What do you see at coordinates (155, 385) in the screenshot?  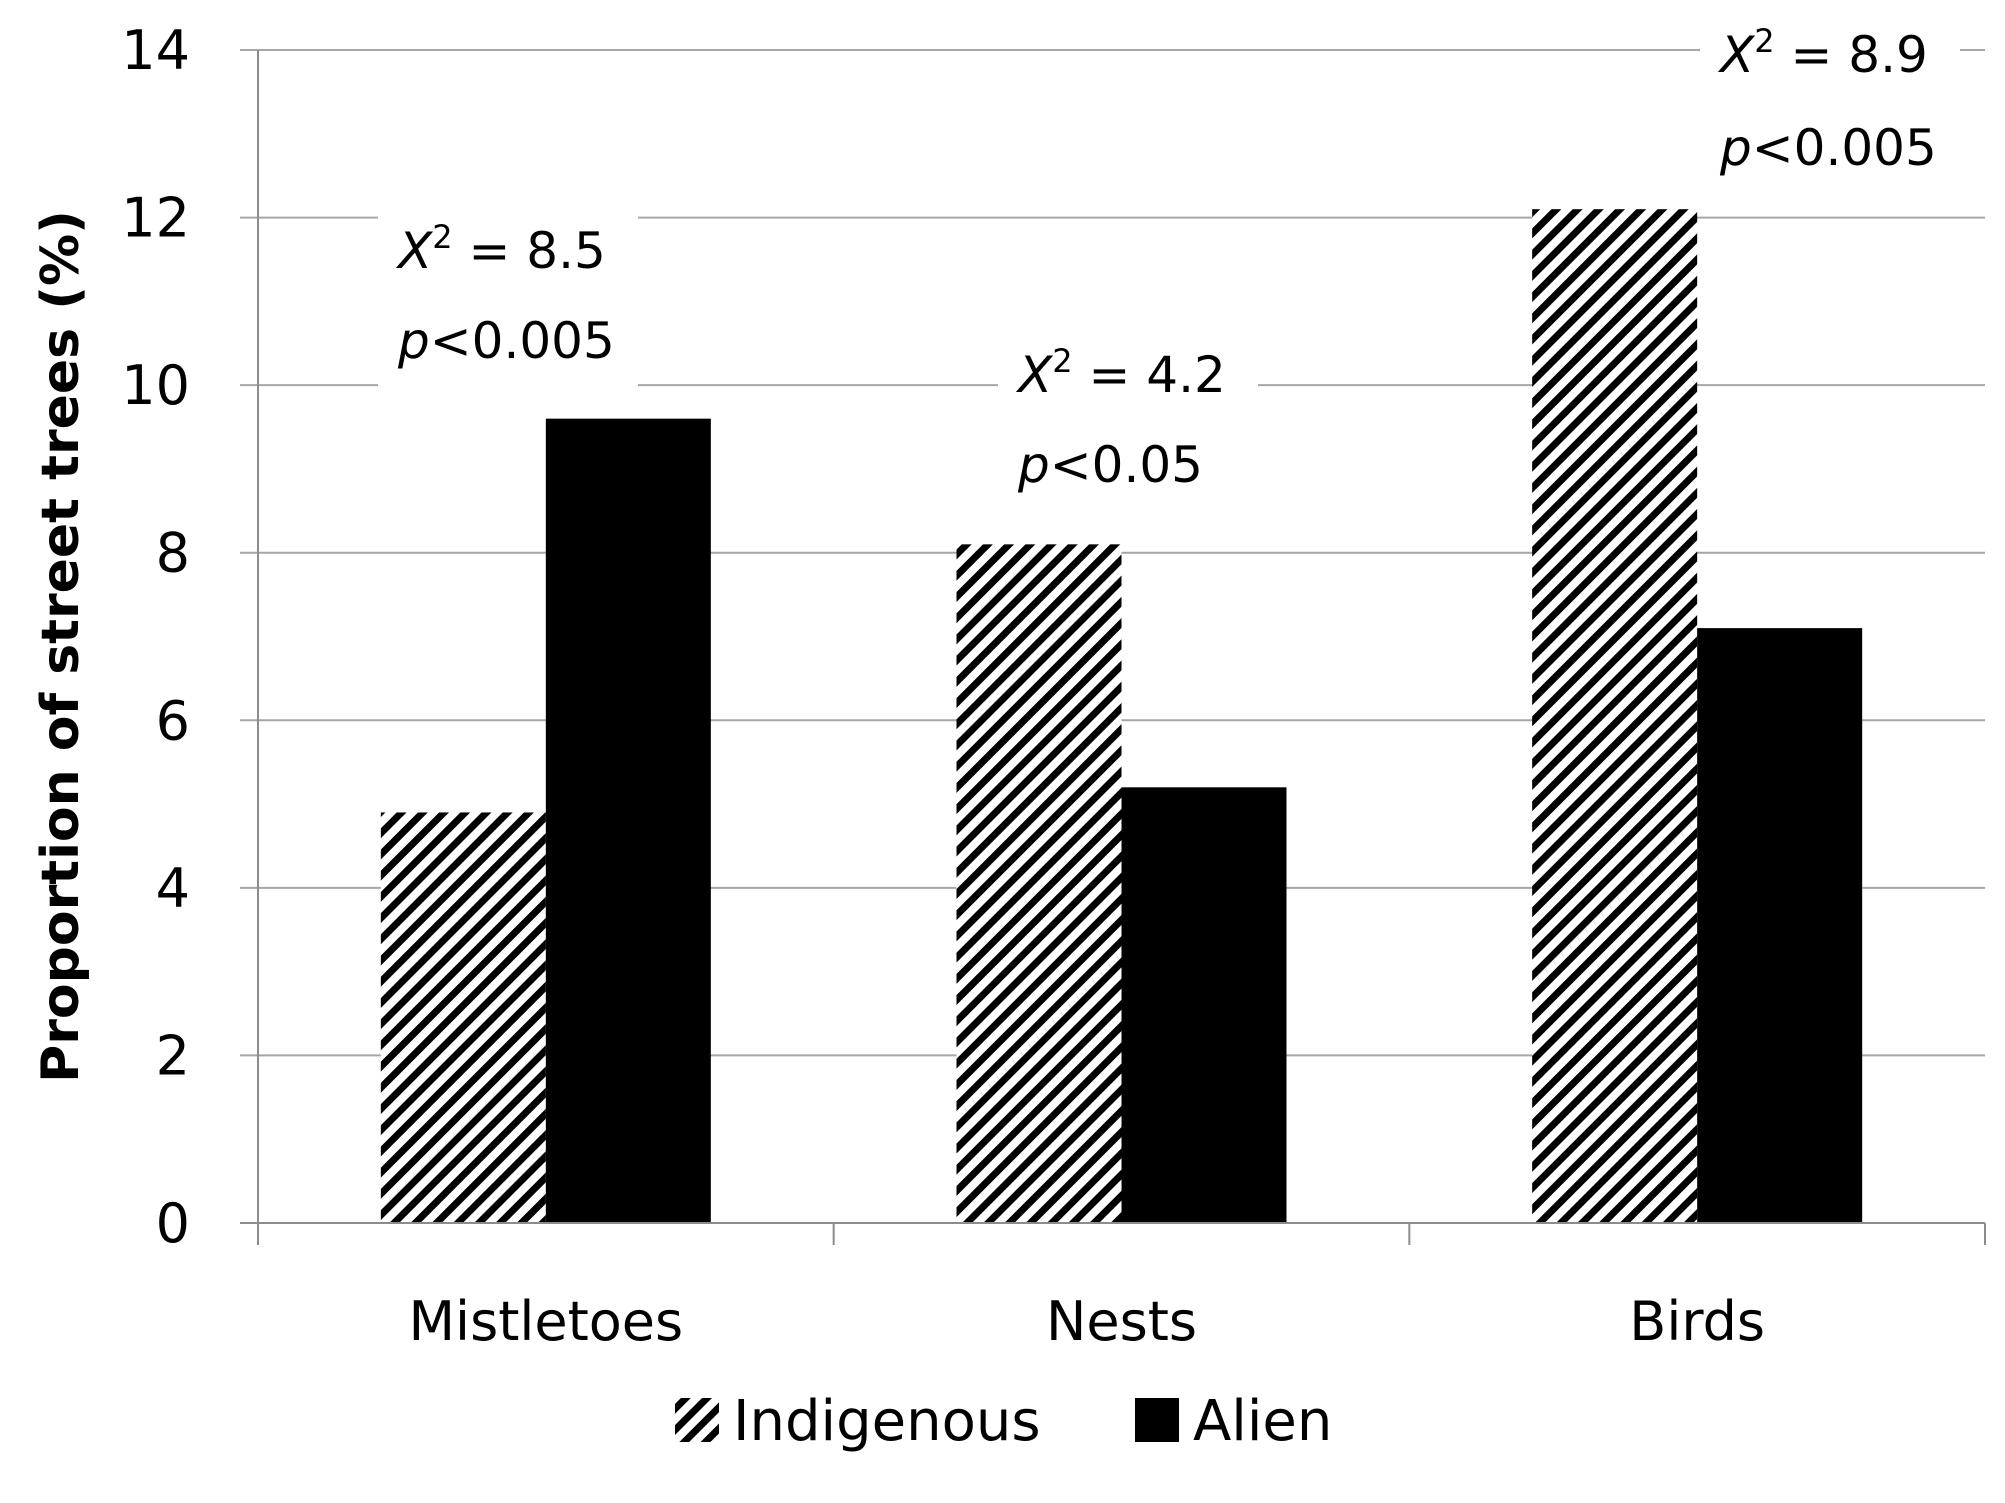 I see `y-tick-label: 10` at bounding box center [155, 385].